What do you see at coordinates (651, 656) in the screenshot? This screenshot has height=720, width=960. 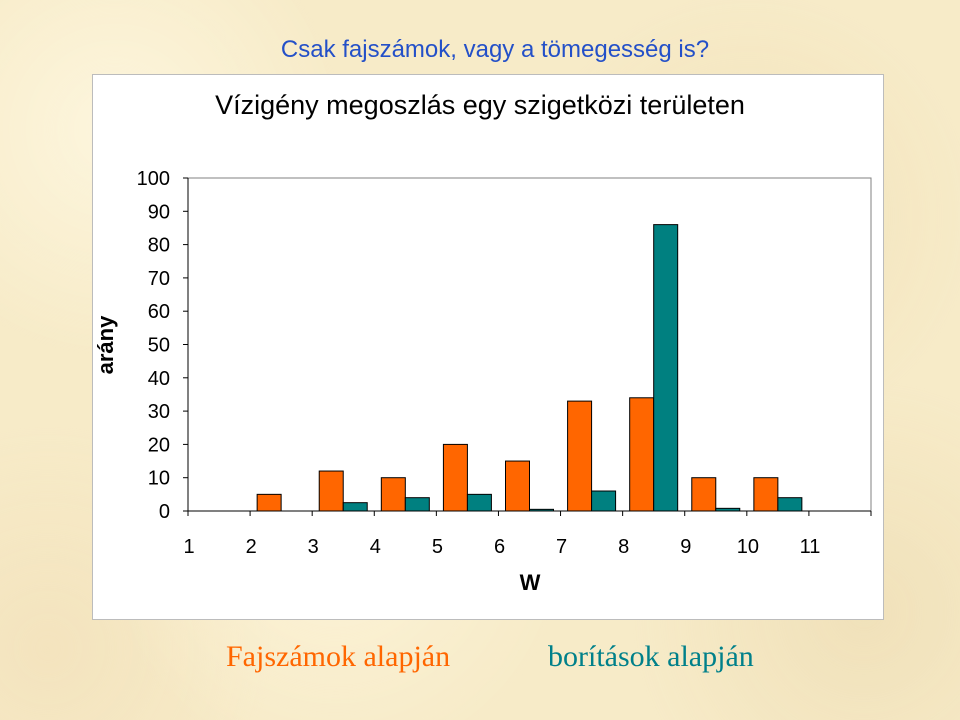 I see `legend-series-2: borítások alapján` at bounding box center [651, 656].